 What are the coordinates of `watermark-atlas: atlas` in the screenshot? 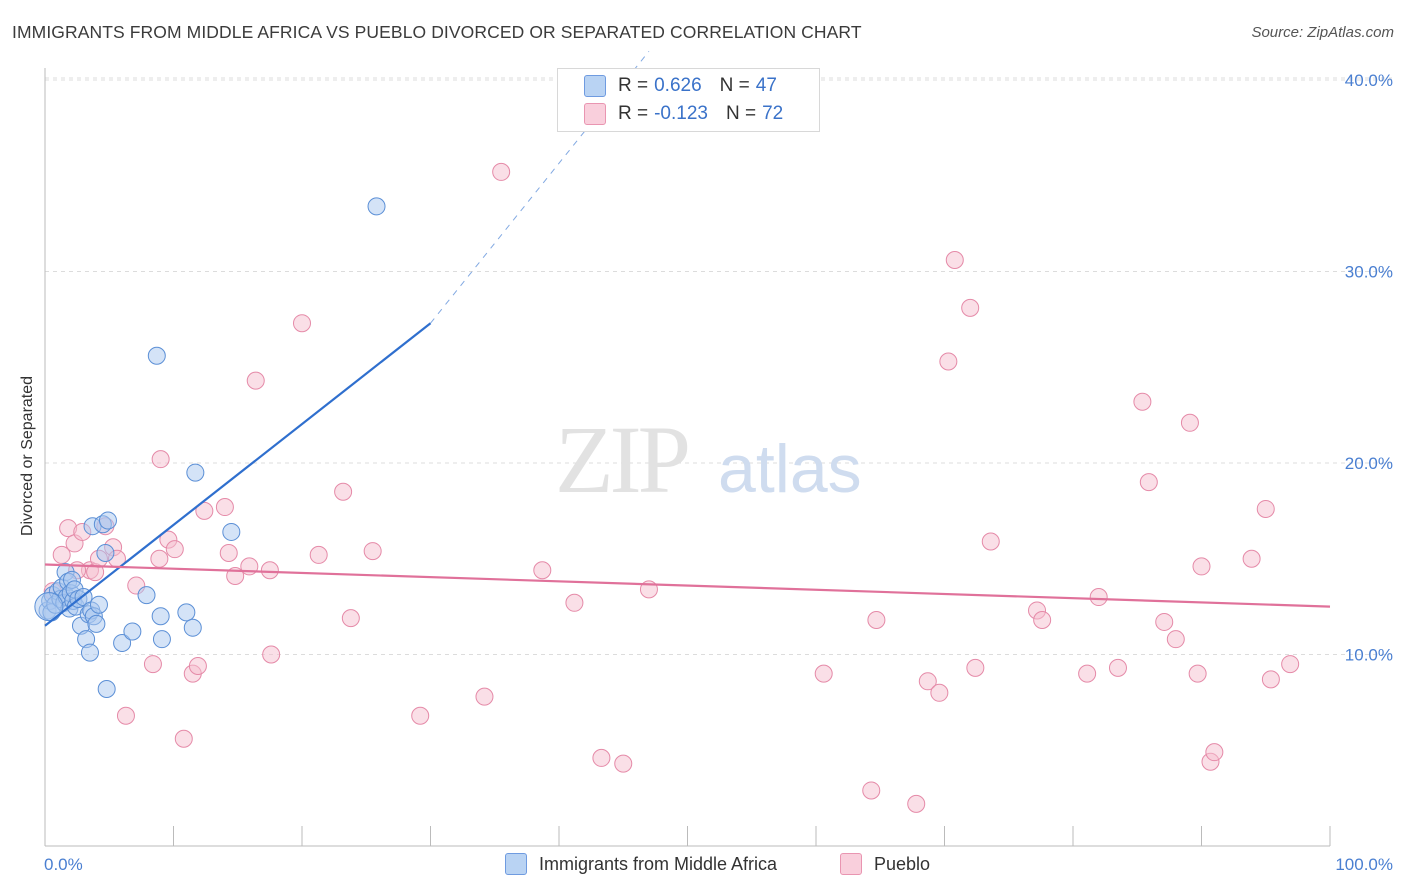 It's located at (790, 469).